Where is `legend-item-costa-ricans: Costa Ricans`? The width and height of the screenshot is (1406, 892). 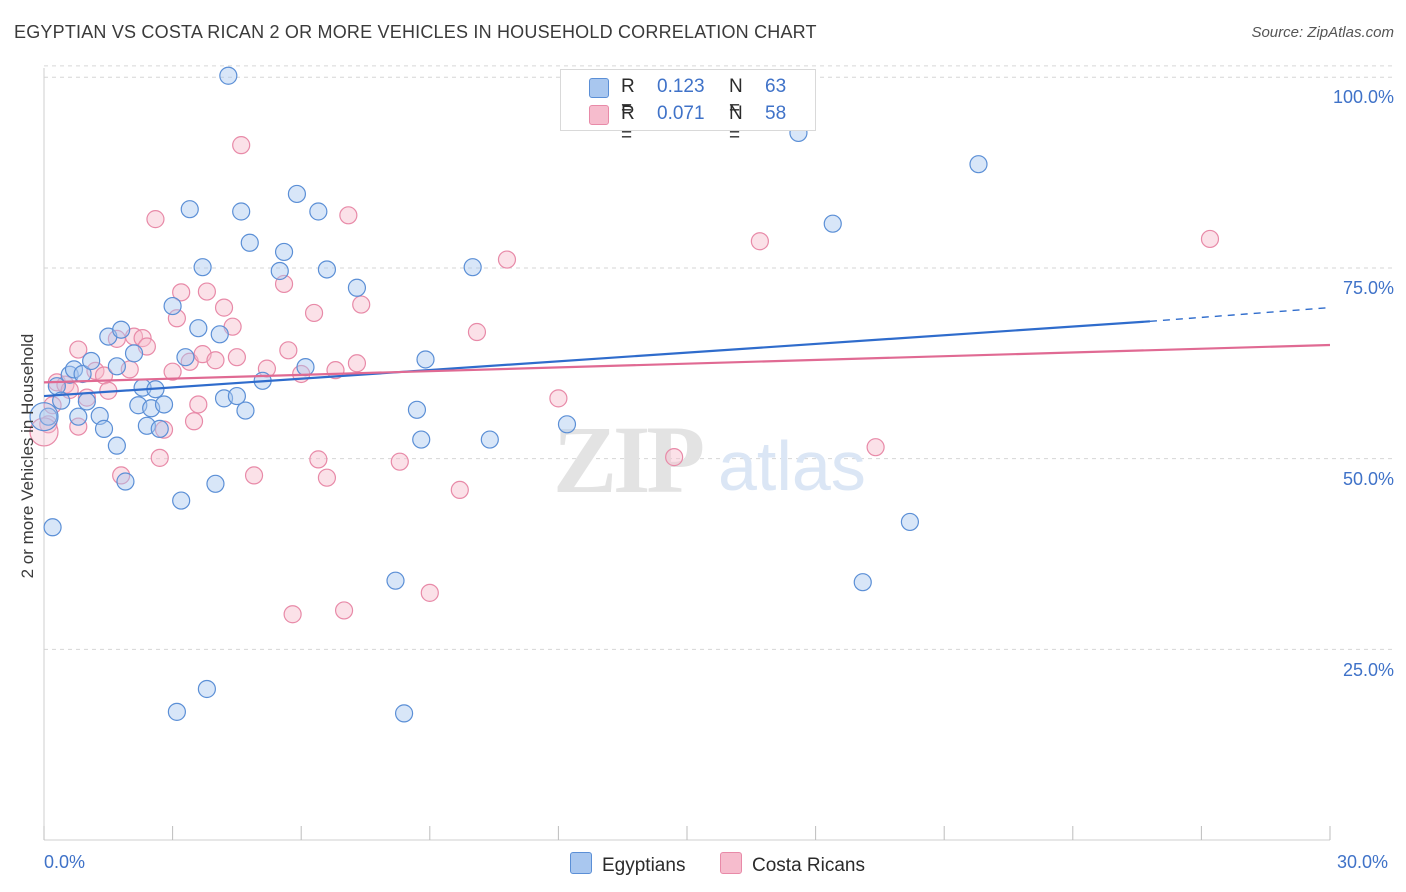
legend-item-costa-ricans: Costa Ricans is located at coordinates (792, 864).